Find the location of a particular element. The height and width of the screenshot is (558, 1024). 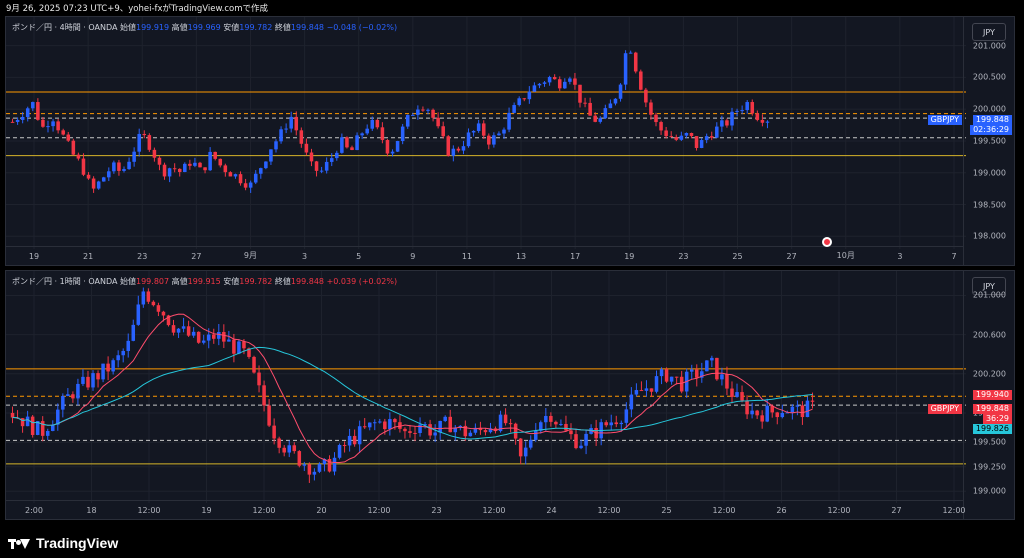

time-tick-label: 5 is located at coordinates (359, 256).